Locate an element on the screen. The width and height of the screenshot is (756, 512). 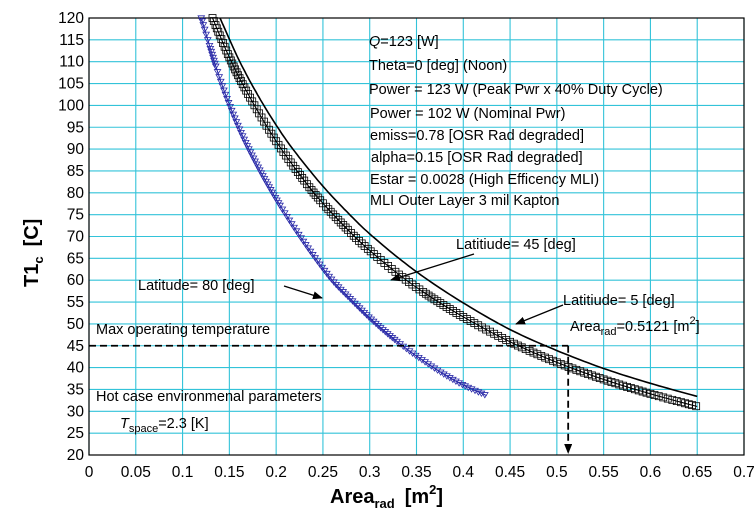
y-tick-label: 70 is located at coordinates (76, 237).